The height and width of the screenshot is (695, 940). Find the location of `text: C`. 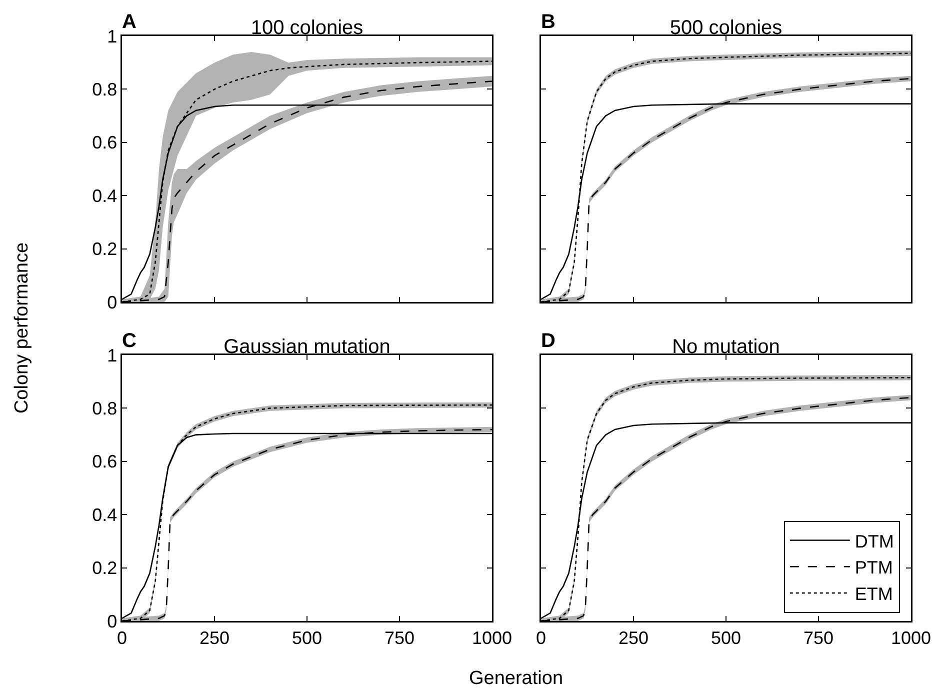

text: C is located at coordinates (129, 341).